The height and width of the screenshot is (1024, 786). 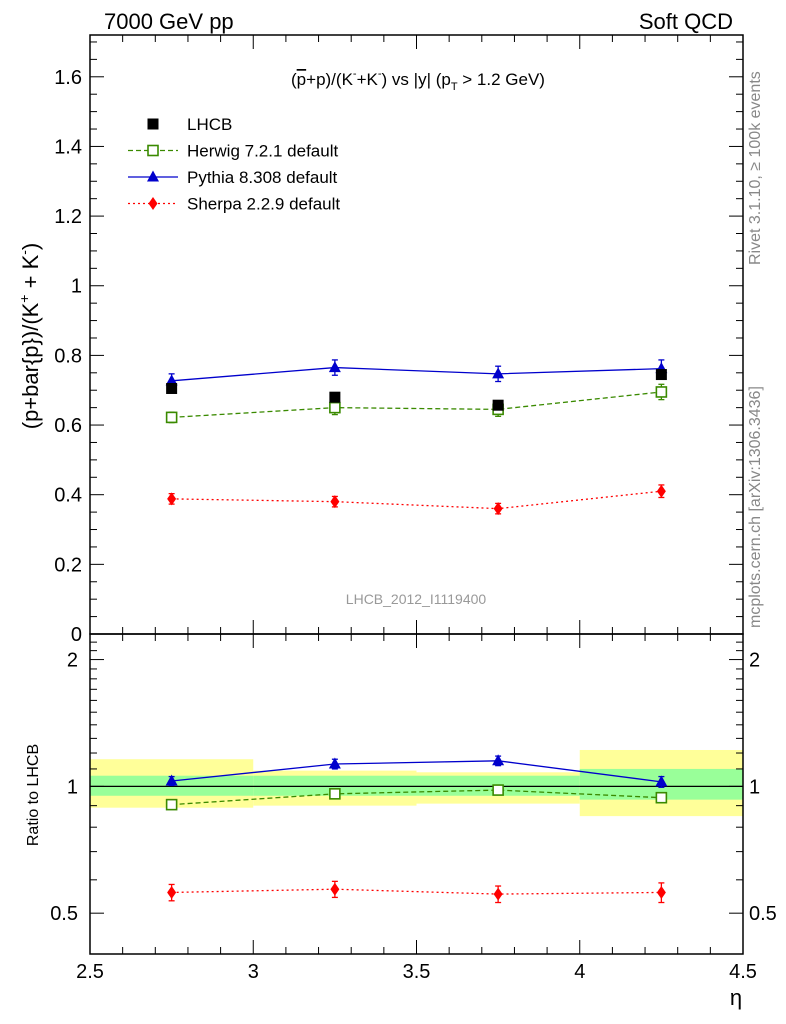 I want to click on ratio-ytick-label-right: 2, so click(x=754, y=661).